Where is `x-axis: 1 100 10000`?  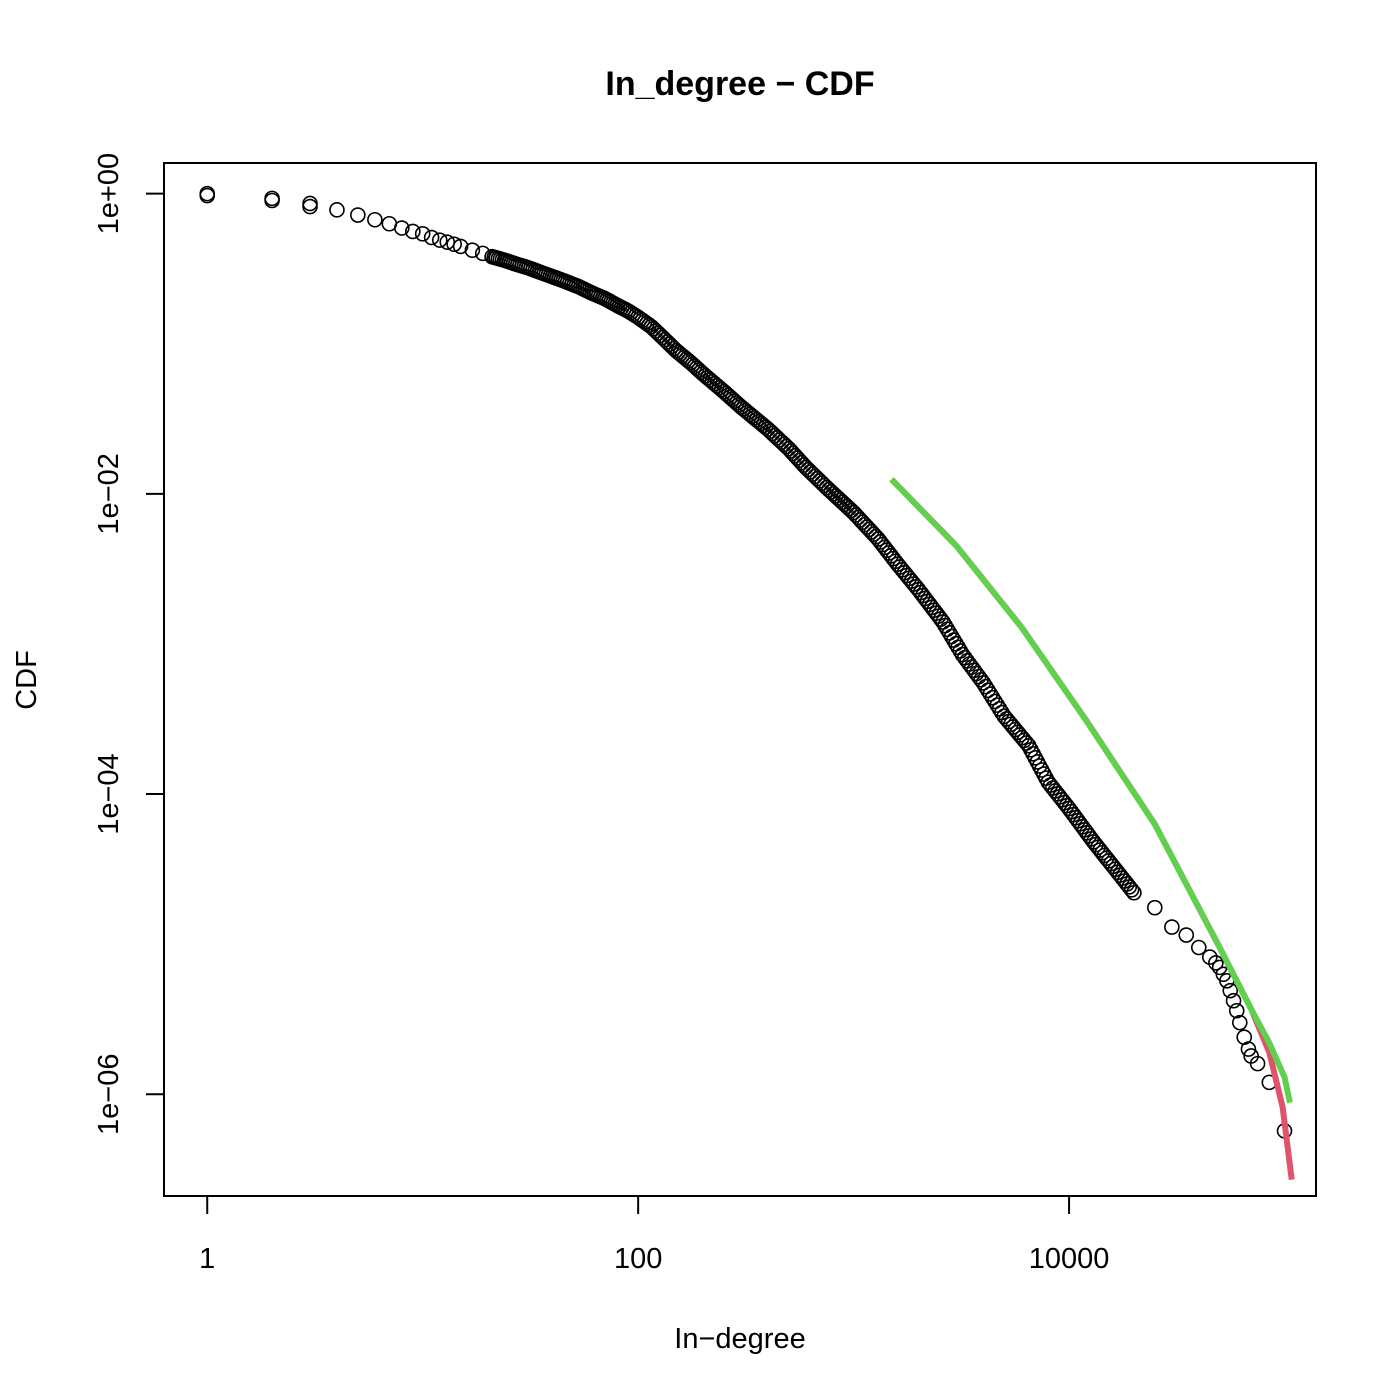
x-axis: 1 100 10000 is located at coordinates (654, 1235).